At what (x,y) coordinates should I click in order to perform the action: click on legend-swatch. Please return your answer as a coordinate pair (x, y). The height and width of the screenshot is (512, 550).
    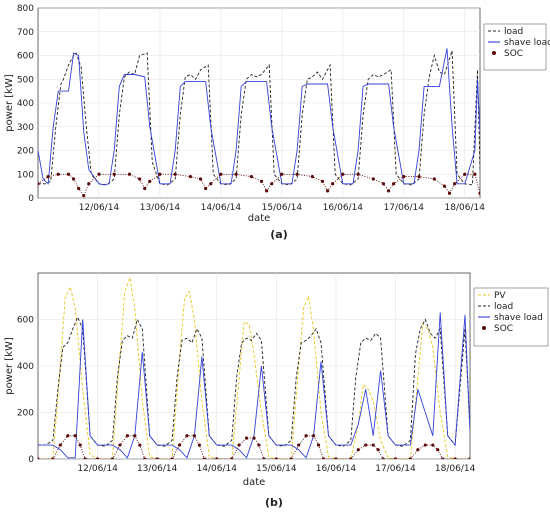
    Looking at the image, I should click on (494, 53).